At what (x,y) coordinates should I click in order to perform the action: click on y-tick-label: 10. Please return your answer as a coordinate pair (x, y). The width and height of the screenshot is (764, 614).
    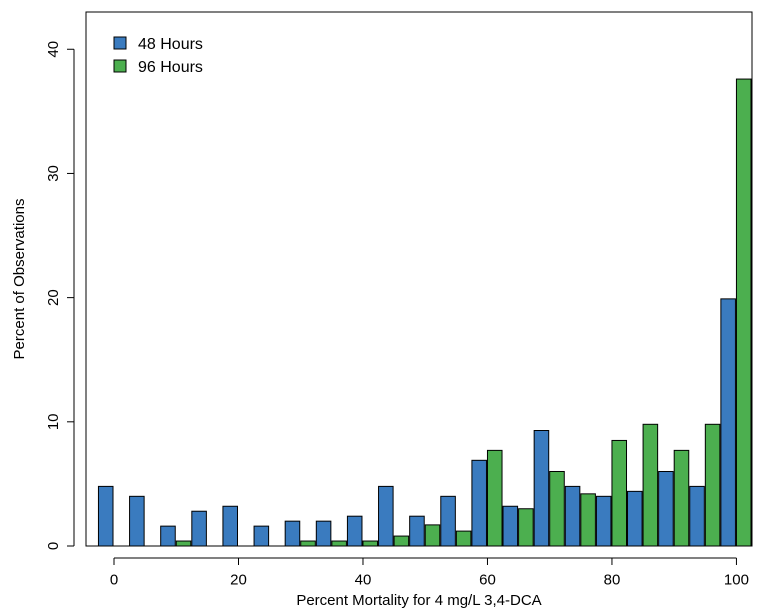
    Looking at the image, I should click on (53, 421).